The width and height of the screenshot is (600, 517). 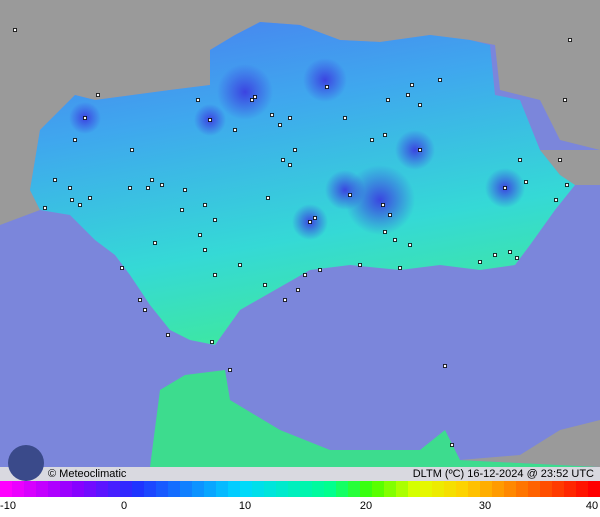 I want to click on morocco, so click(x=375, y=418).